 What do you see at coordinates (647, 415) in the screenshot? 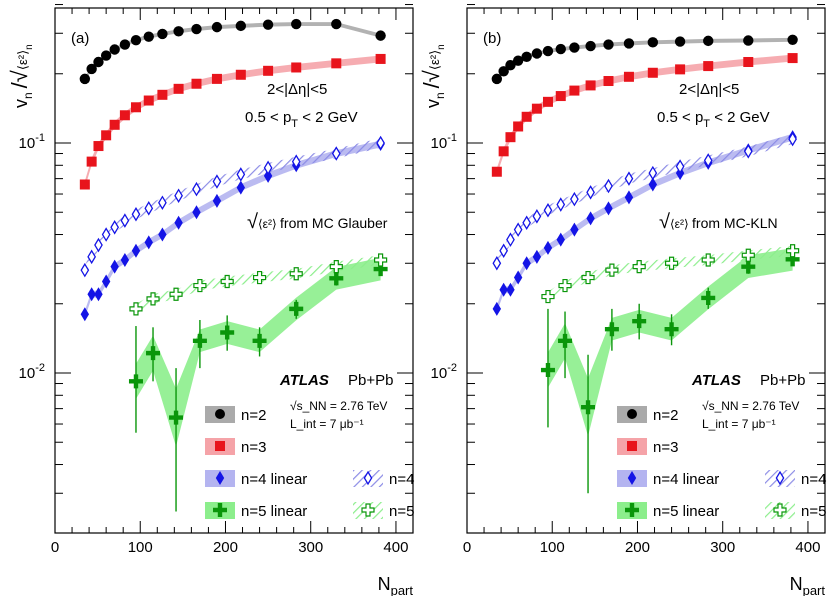
I see `legend-item-n-2: n=2` at bounding box center [647, 415].